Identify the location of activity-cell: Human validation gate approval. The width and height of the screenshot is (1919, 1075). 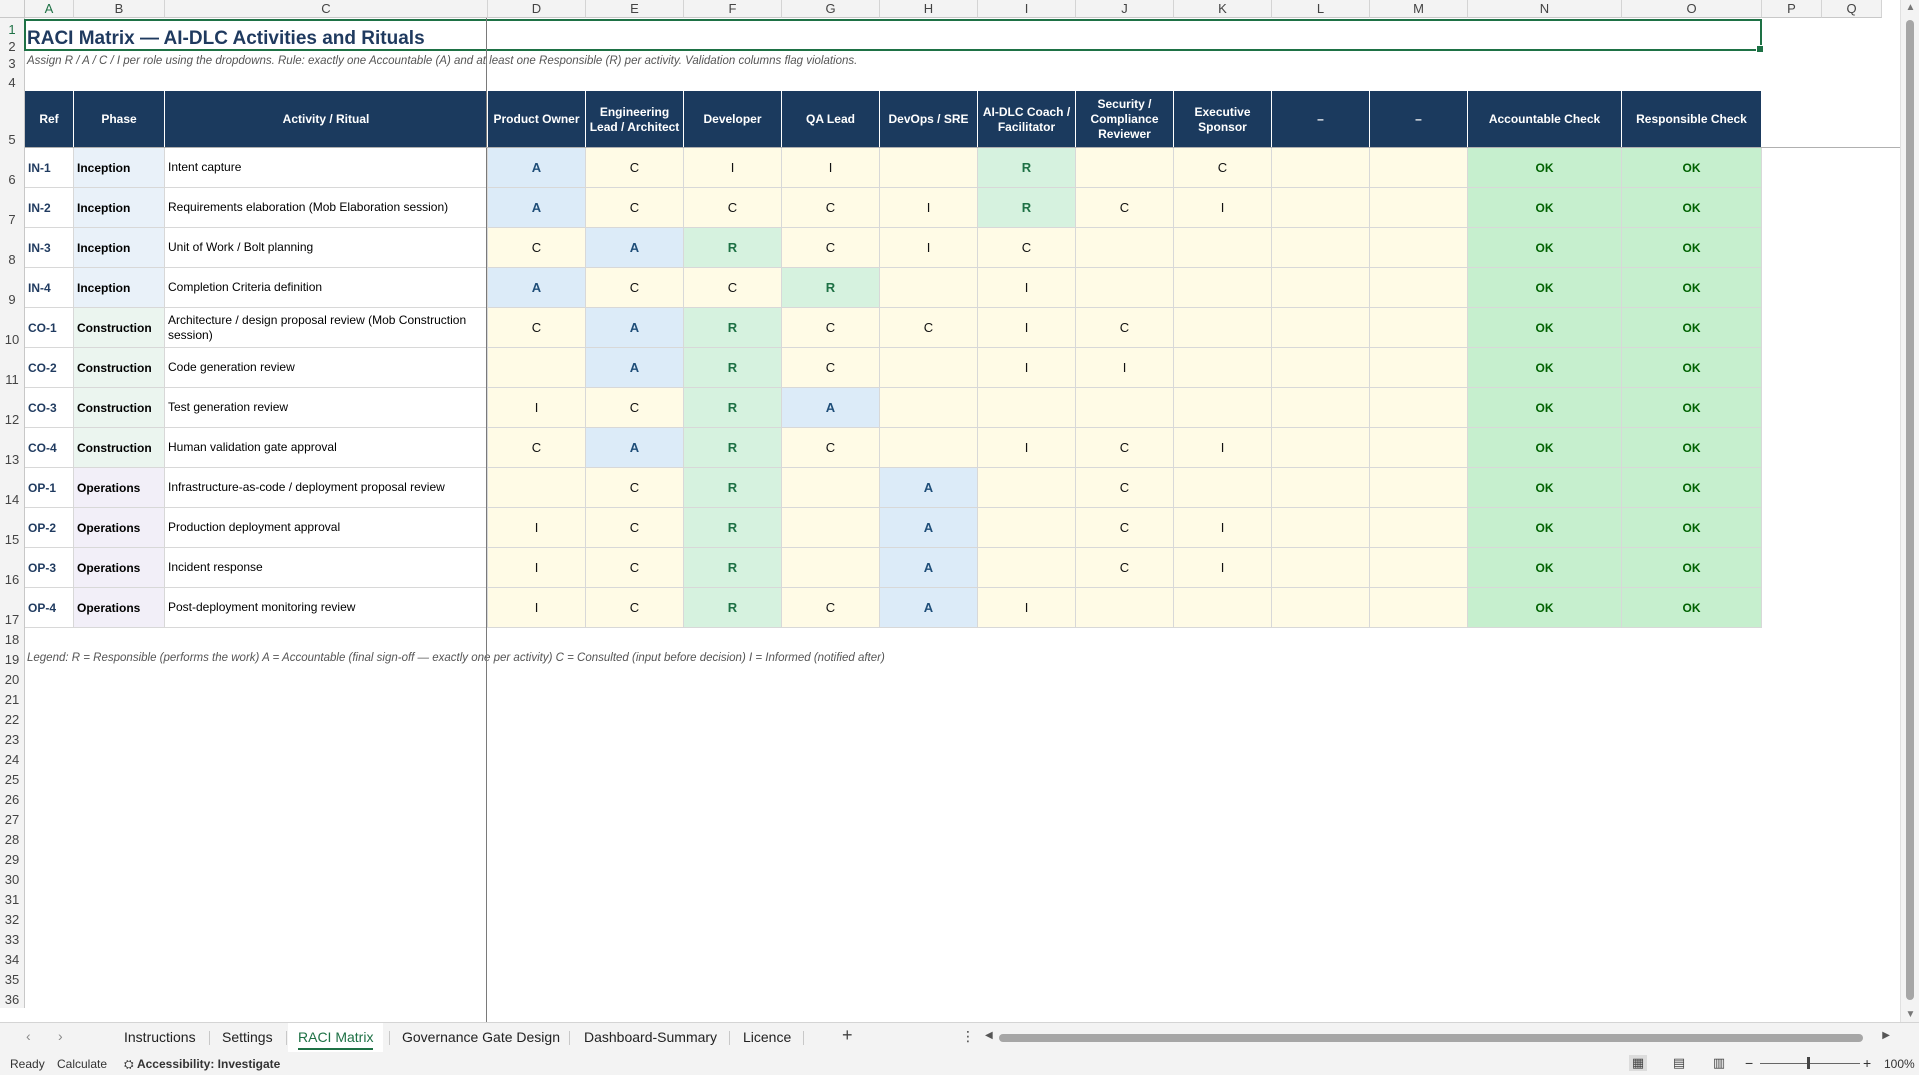
(326, 448).